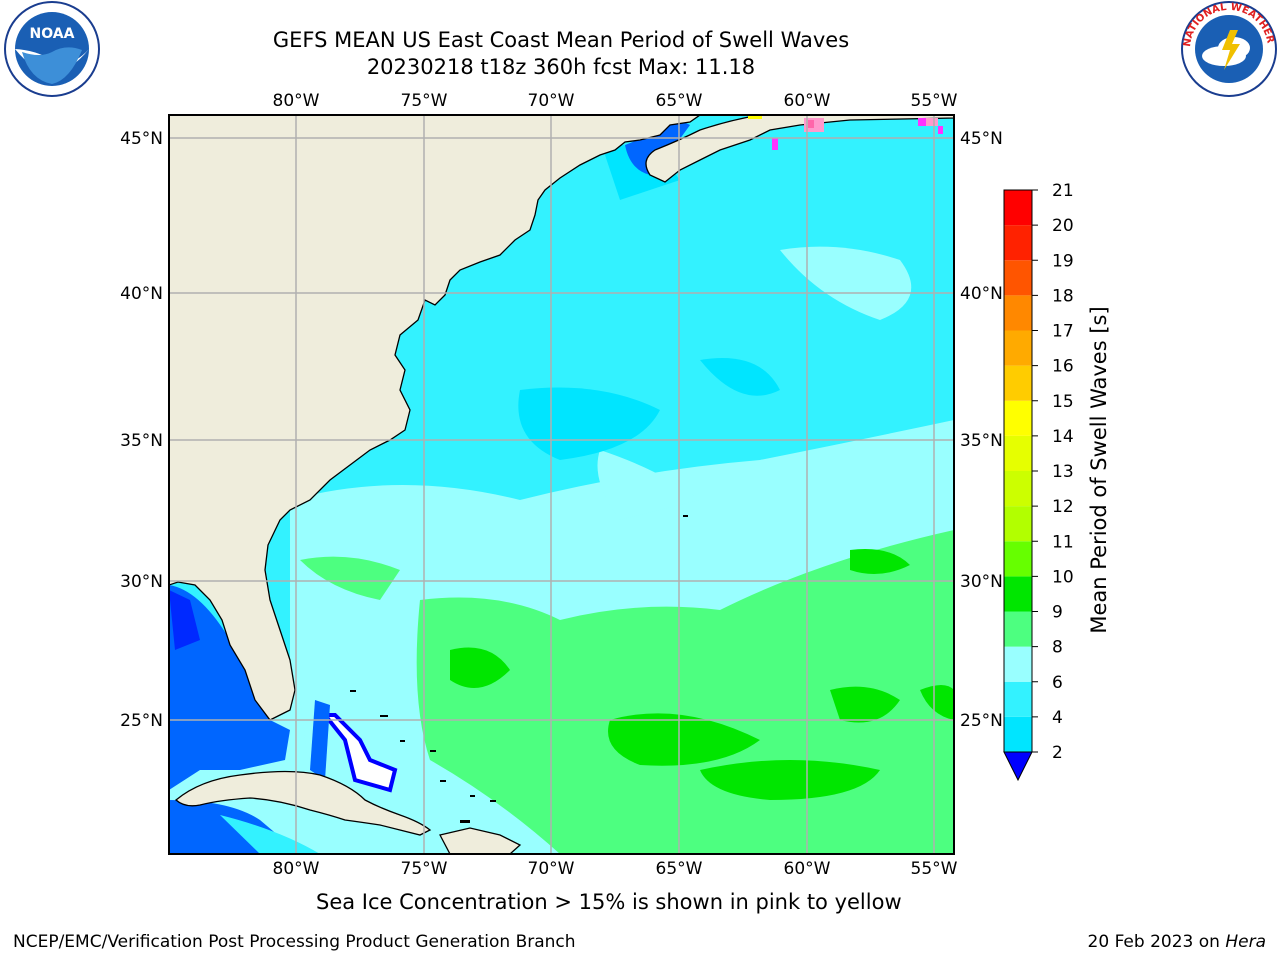 This screenshot has width=1280, height=960. Describe the element at coordinates (981, 721) in the screenshot. I see `lat-label-right: 25°N` at that location.